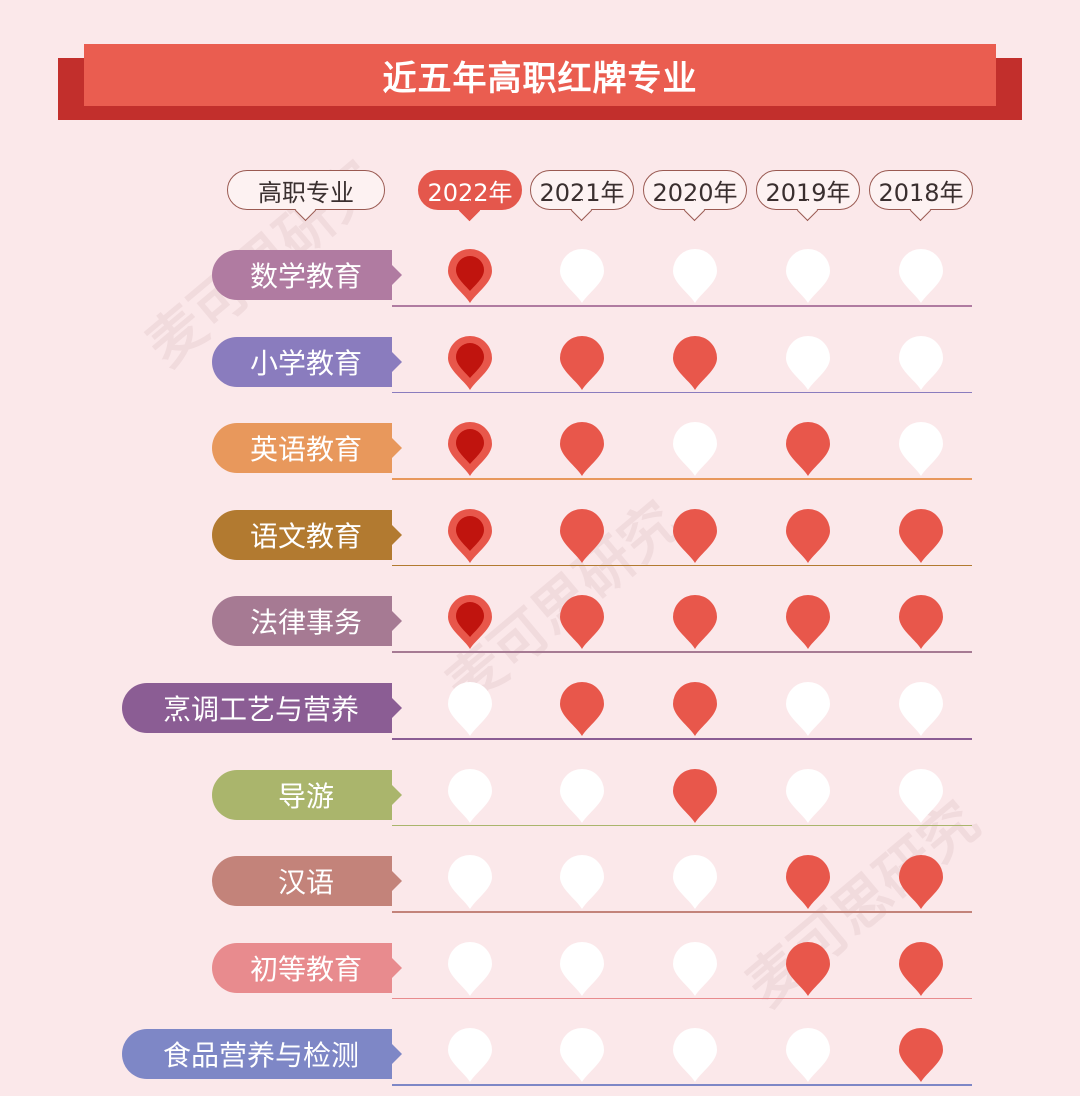 The height and width of the screenshot is (1096, 1080). I want to click on row-label: 汉语, so click(307, 881).